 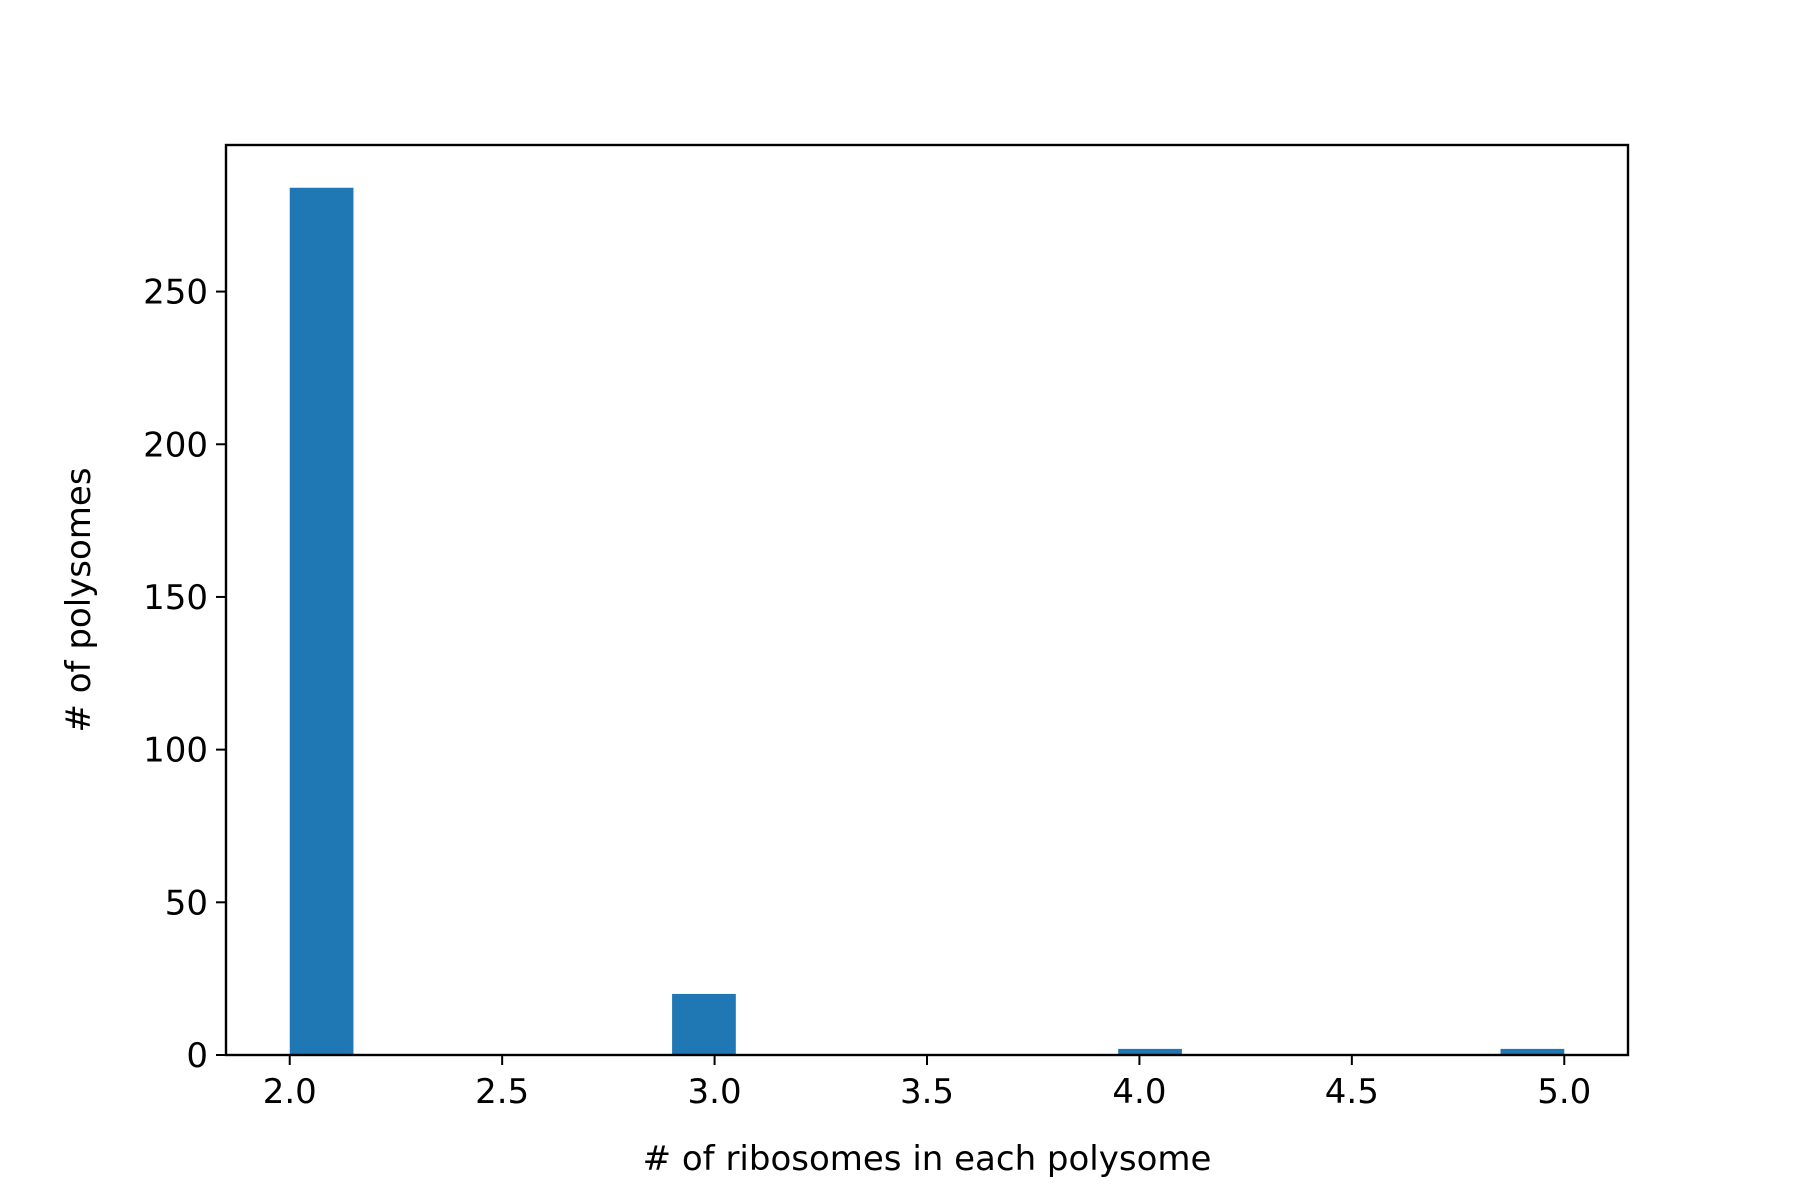 What do you see at coordinates (175, 293) in the screenshot?
I see `y-tick-label-5: 250` at bounding box center [175, 293].